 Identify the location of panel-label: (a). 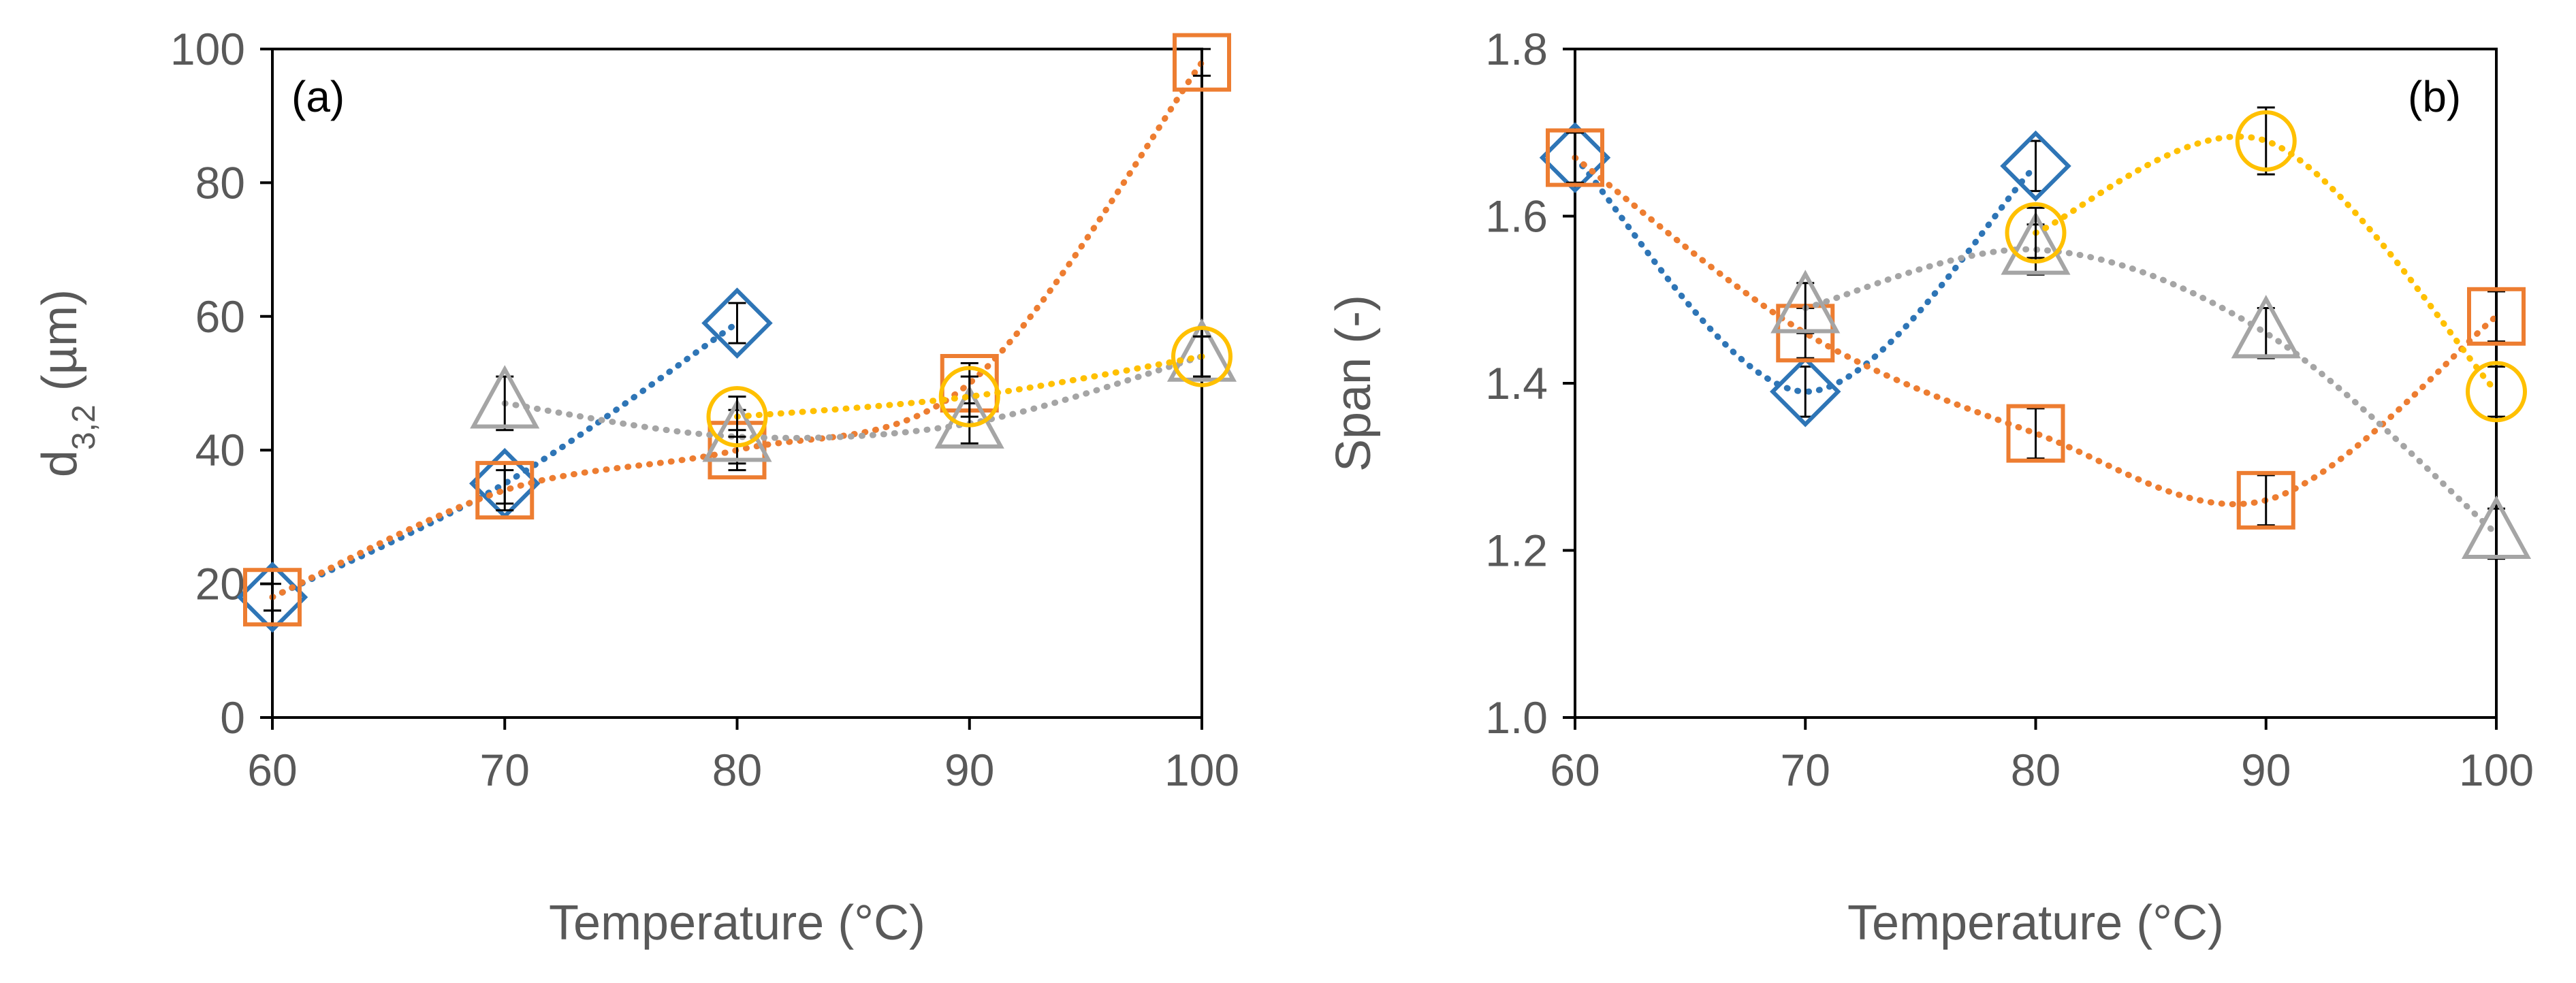
(318, 96).